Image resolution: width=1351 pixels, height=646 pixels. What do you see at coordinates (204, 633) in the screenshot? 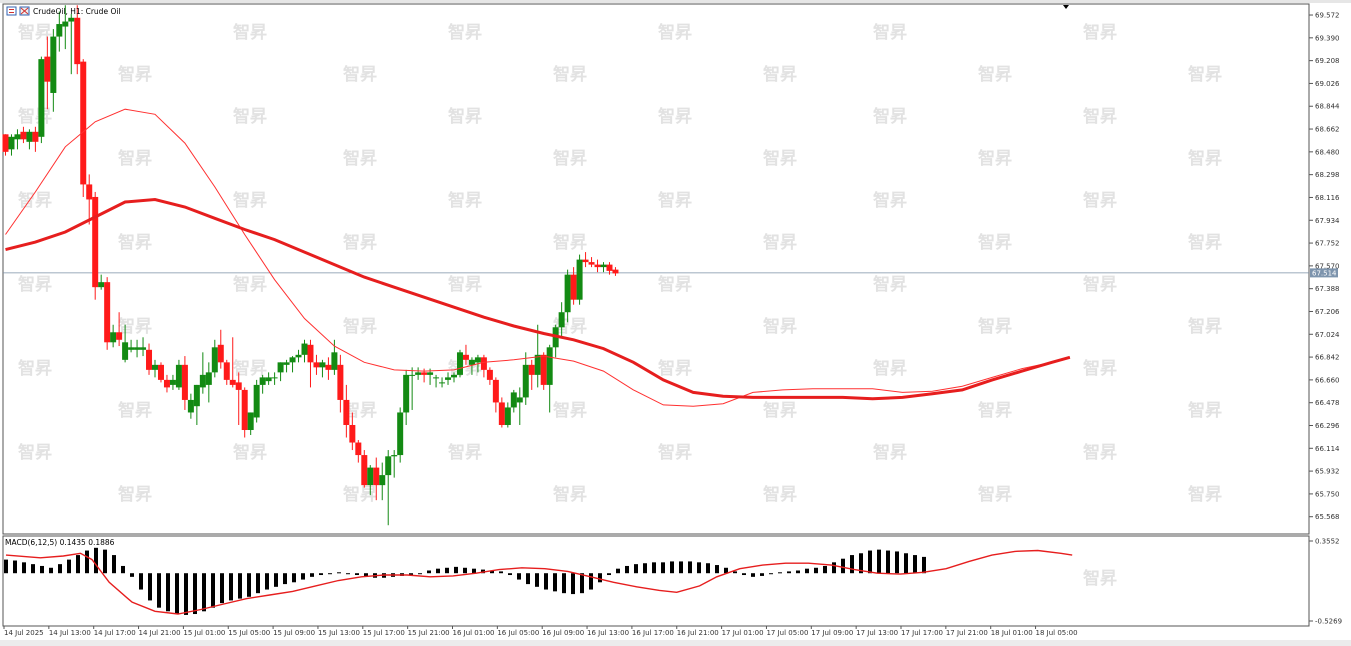
I see `time-tick-label-4: 15 Jul 01:00` at bounding box center [204, 633].